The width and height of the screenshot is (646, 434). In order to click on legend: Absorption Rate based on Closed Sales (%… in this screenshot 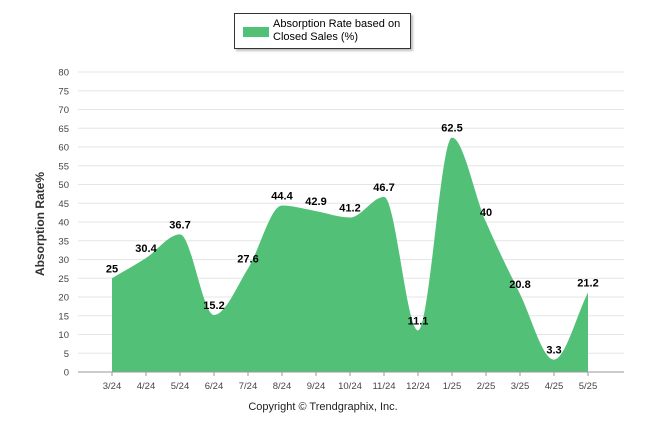, I will do `click(322, 31)`.